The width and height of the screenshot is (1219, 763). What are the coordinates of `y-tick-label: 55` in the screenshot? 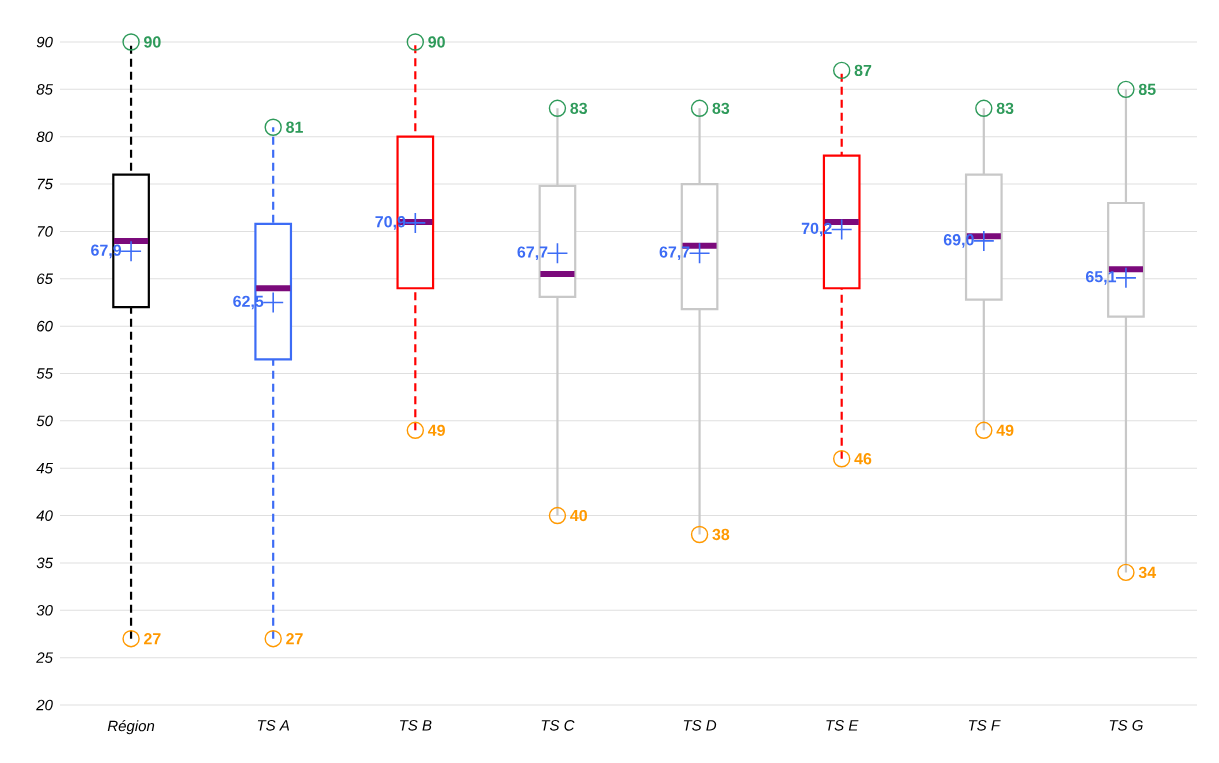 It's located at (44, 373).